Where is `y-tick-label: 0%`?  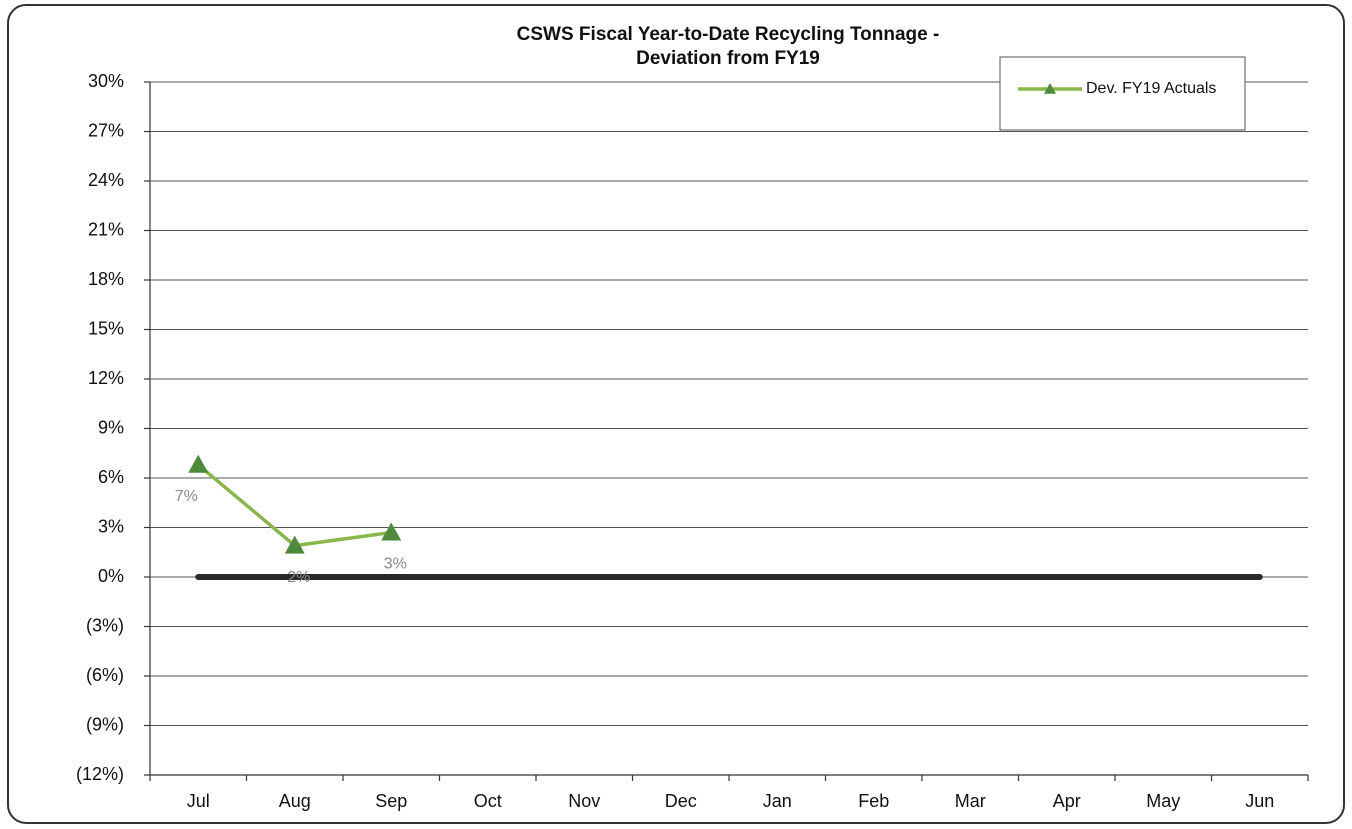
y-tick-label: 0% is located at coordinates (111, 576).